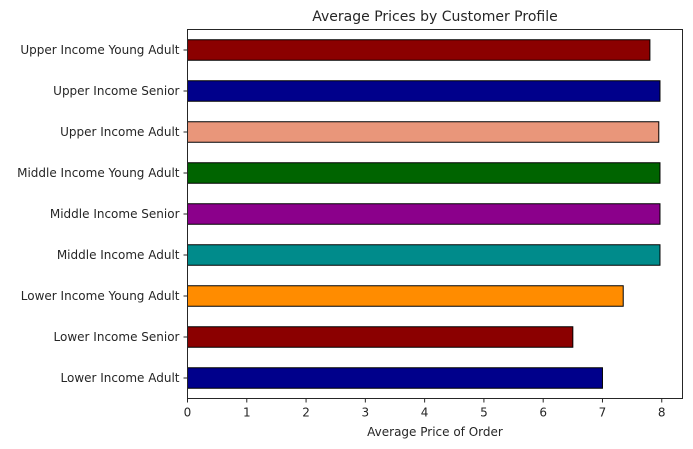 The height and width of the screenshot is (449, 693). Describe the element at coordinates (188, 413) in the screenshot. I see `x-tick-label: 0` at that location.